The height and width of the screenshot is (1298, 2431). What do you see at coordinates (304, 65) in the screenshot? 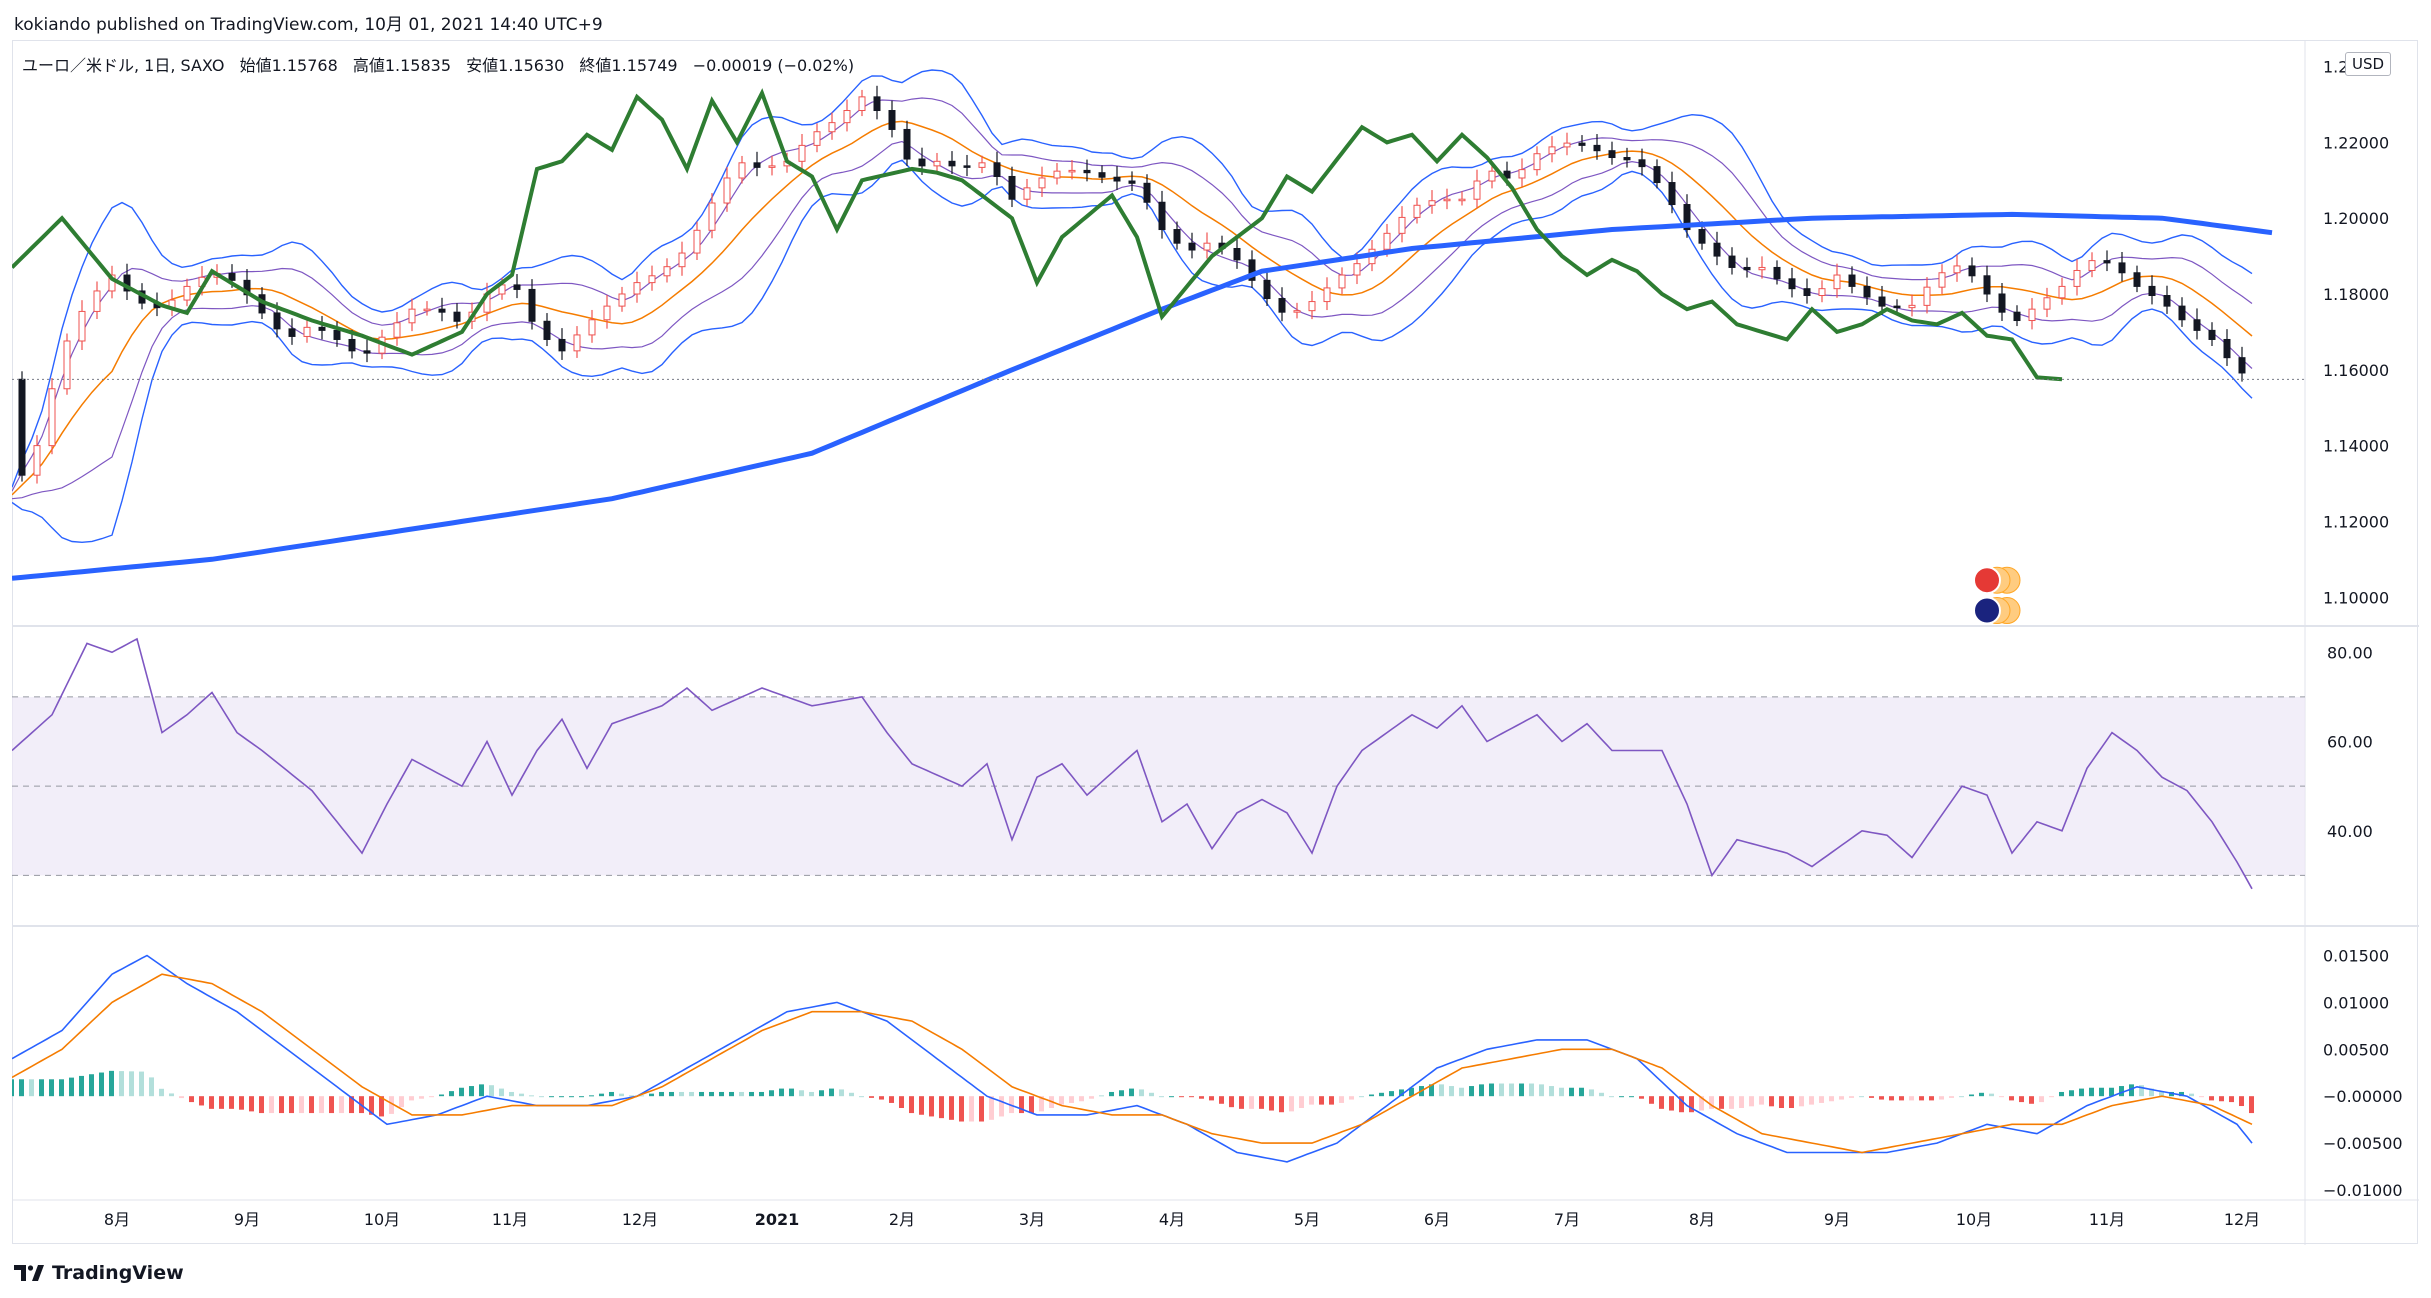
I see `open-value: 1.15768` at bounding box center [304, 65].